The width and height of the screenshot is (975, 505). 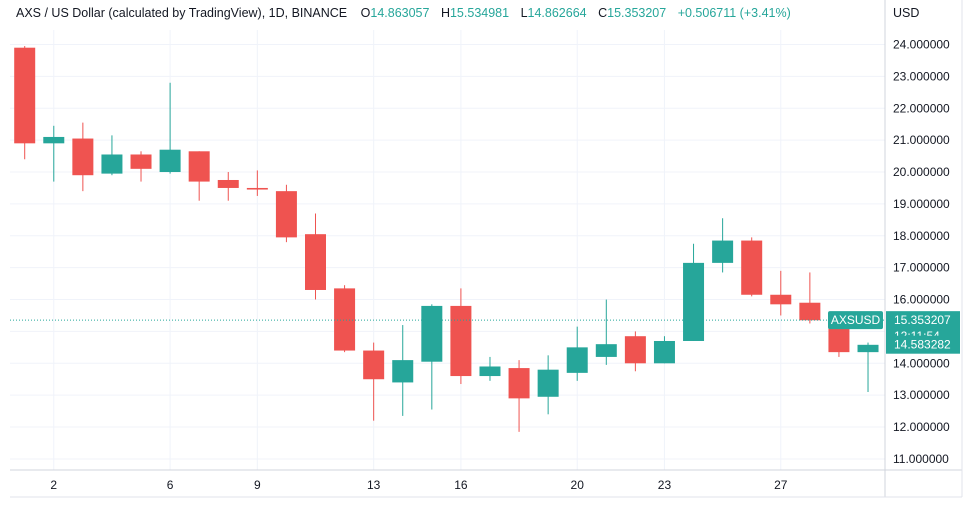 I want to click on date-tick-label: 23, so click(x=665, y=485).